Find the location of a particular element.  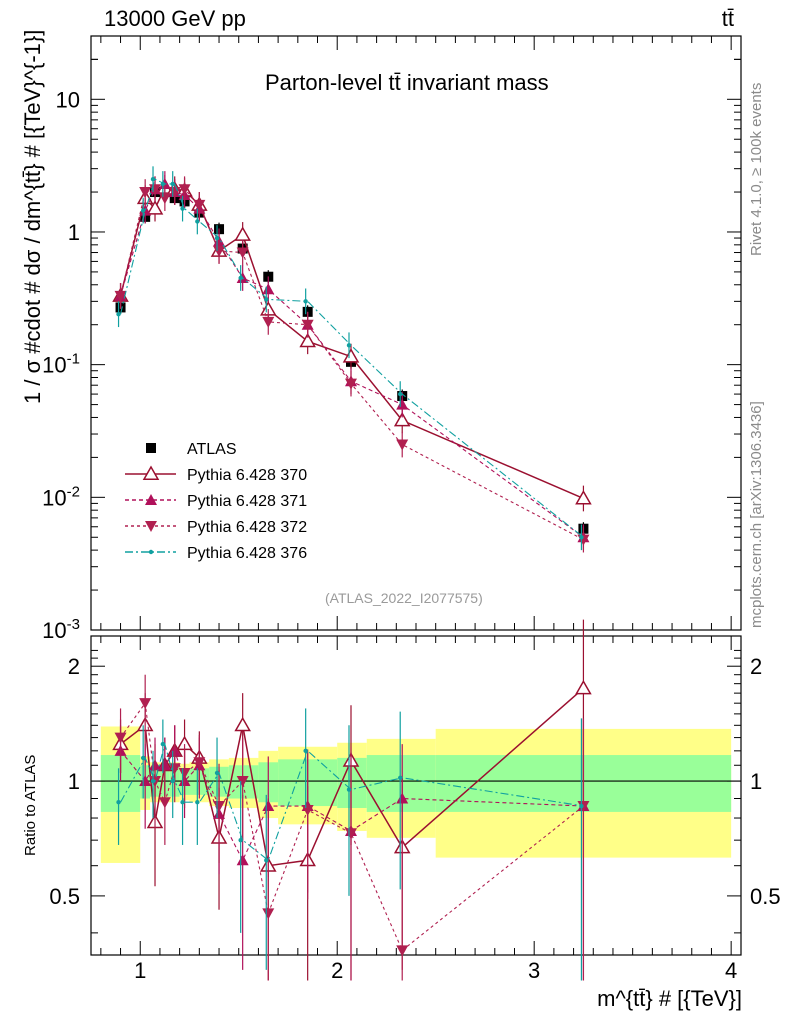

y-tick-label: 10⁻³ is located at coordinates (61, 629).